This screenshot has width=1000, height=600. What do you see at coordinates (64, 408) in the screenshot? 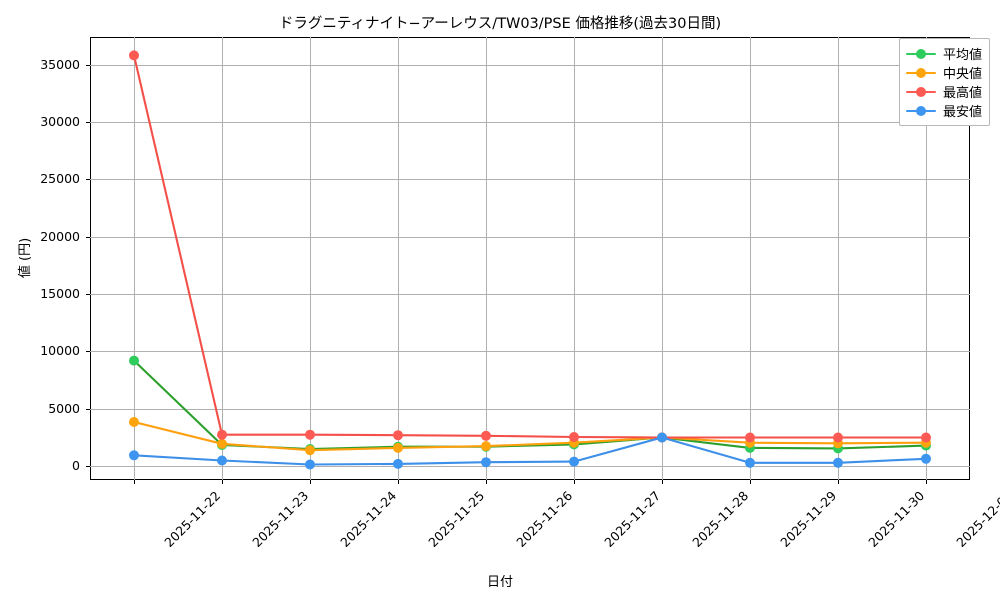
I see `y-tick-label: 5000` at bounding box center [64, 408].